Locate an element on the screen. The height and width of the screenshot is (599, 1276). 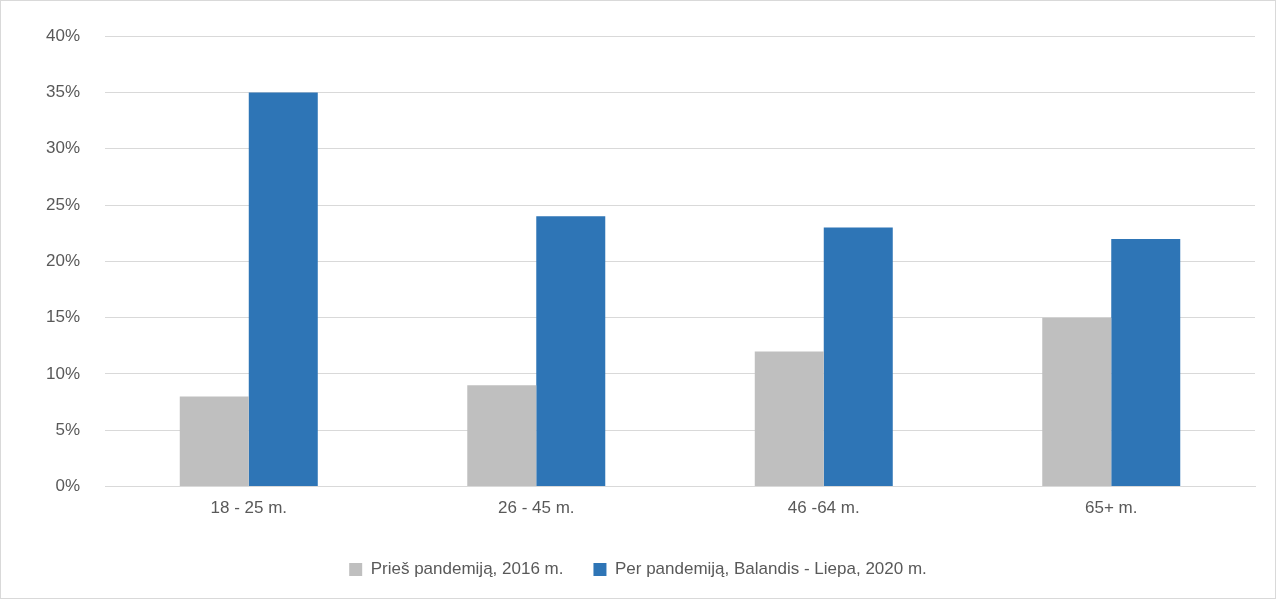
x-tick-label: 18 - 25 m. is located at coordinates (249, 508).